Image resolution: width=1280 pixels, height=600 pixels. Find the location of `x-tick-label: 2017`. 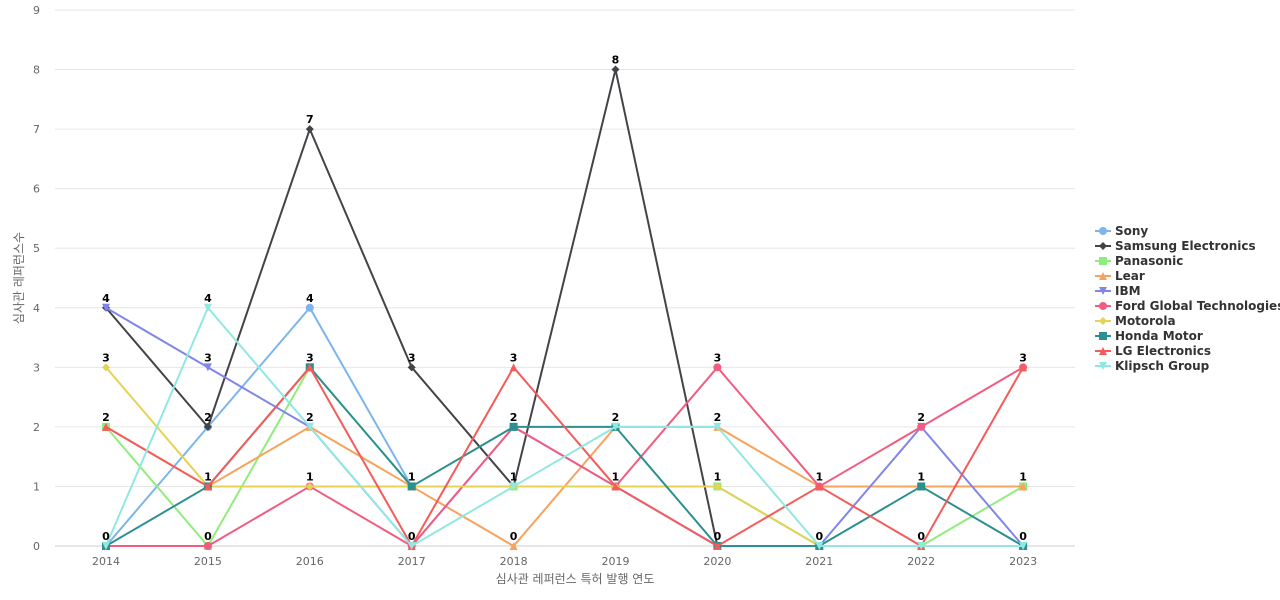

x-tick-label: 2017 is located at coordinates (412, 561).